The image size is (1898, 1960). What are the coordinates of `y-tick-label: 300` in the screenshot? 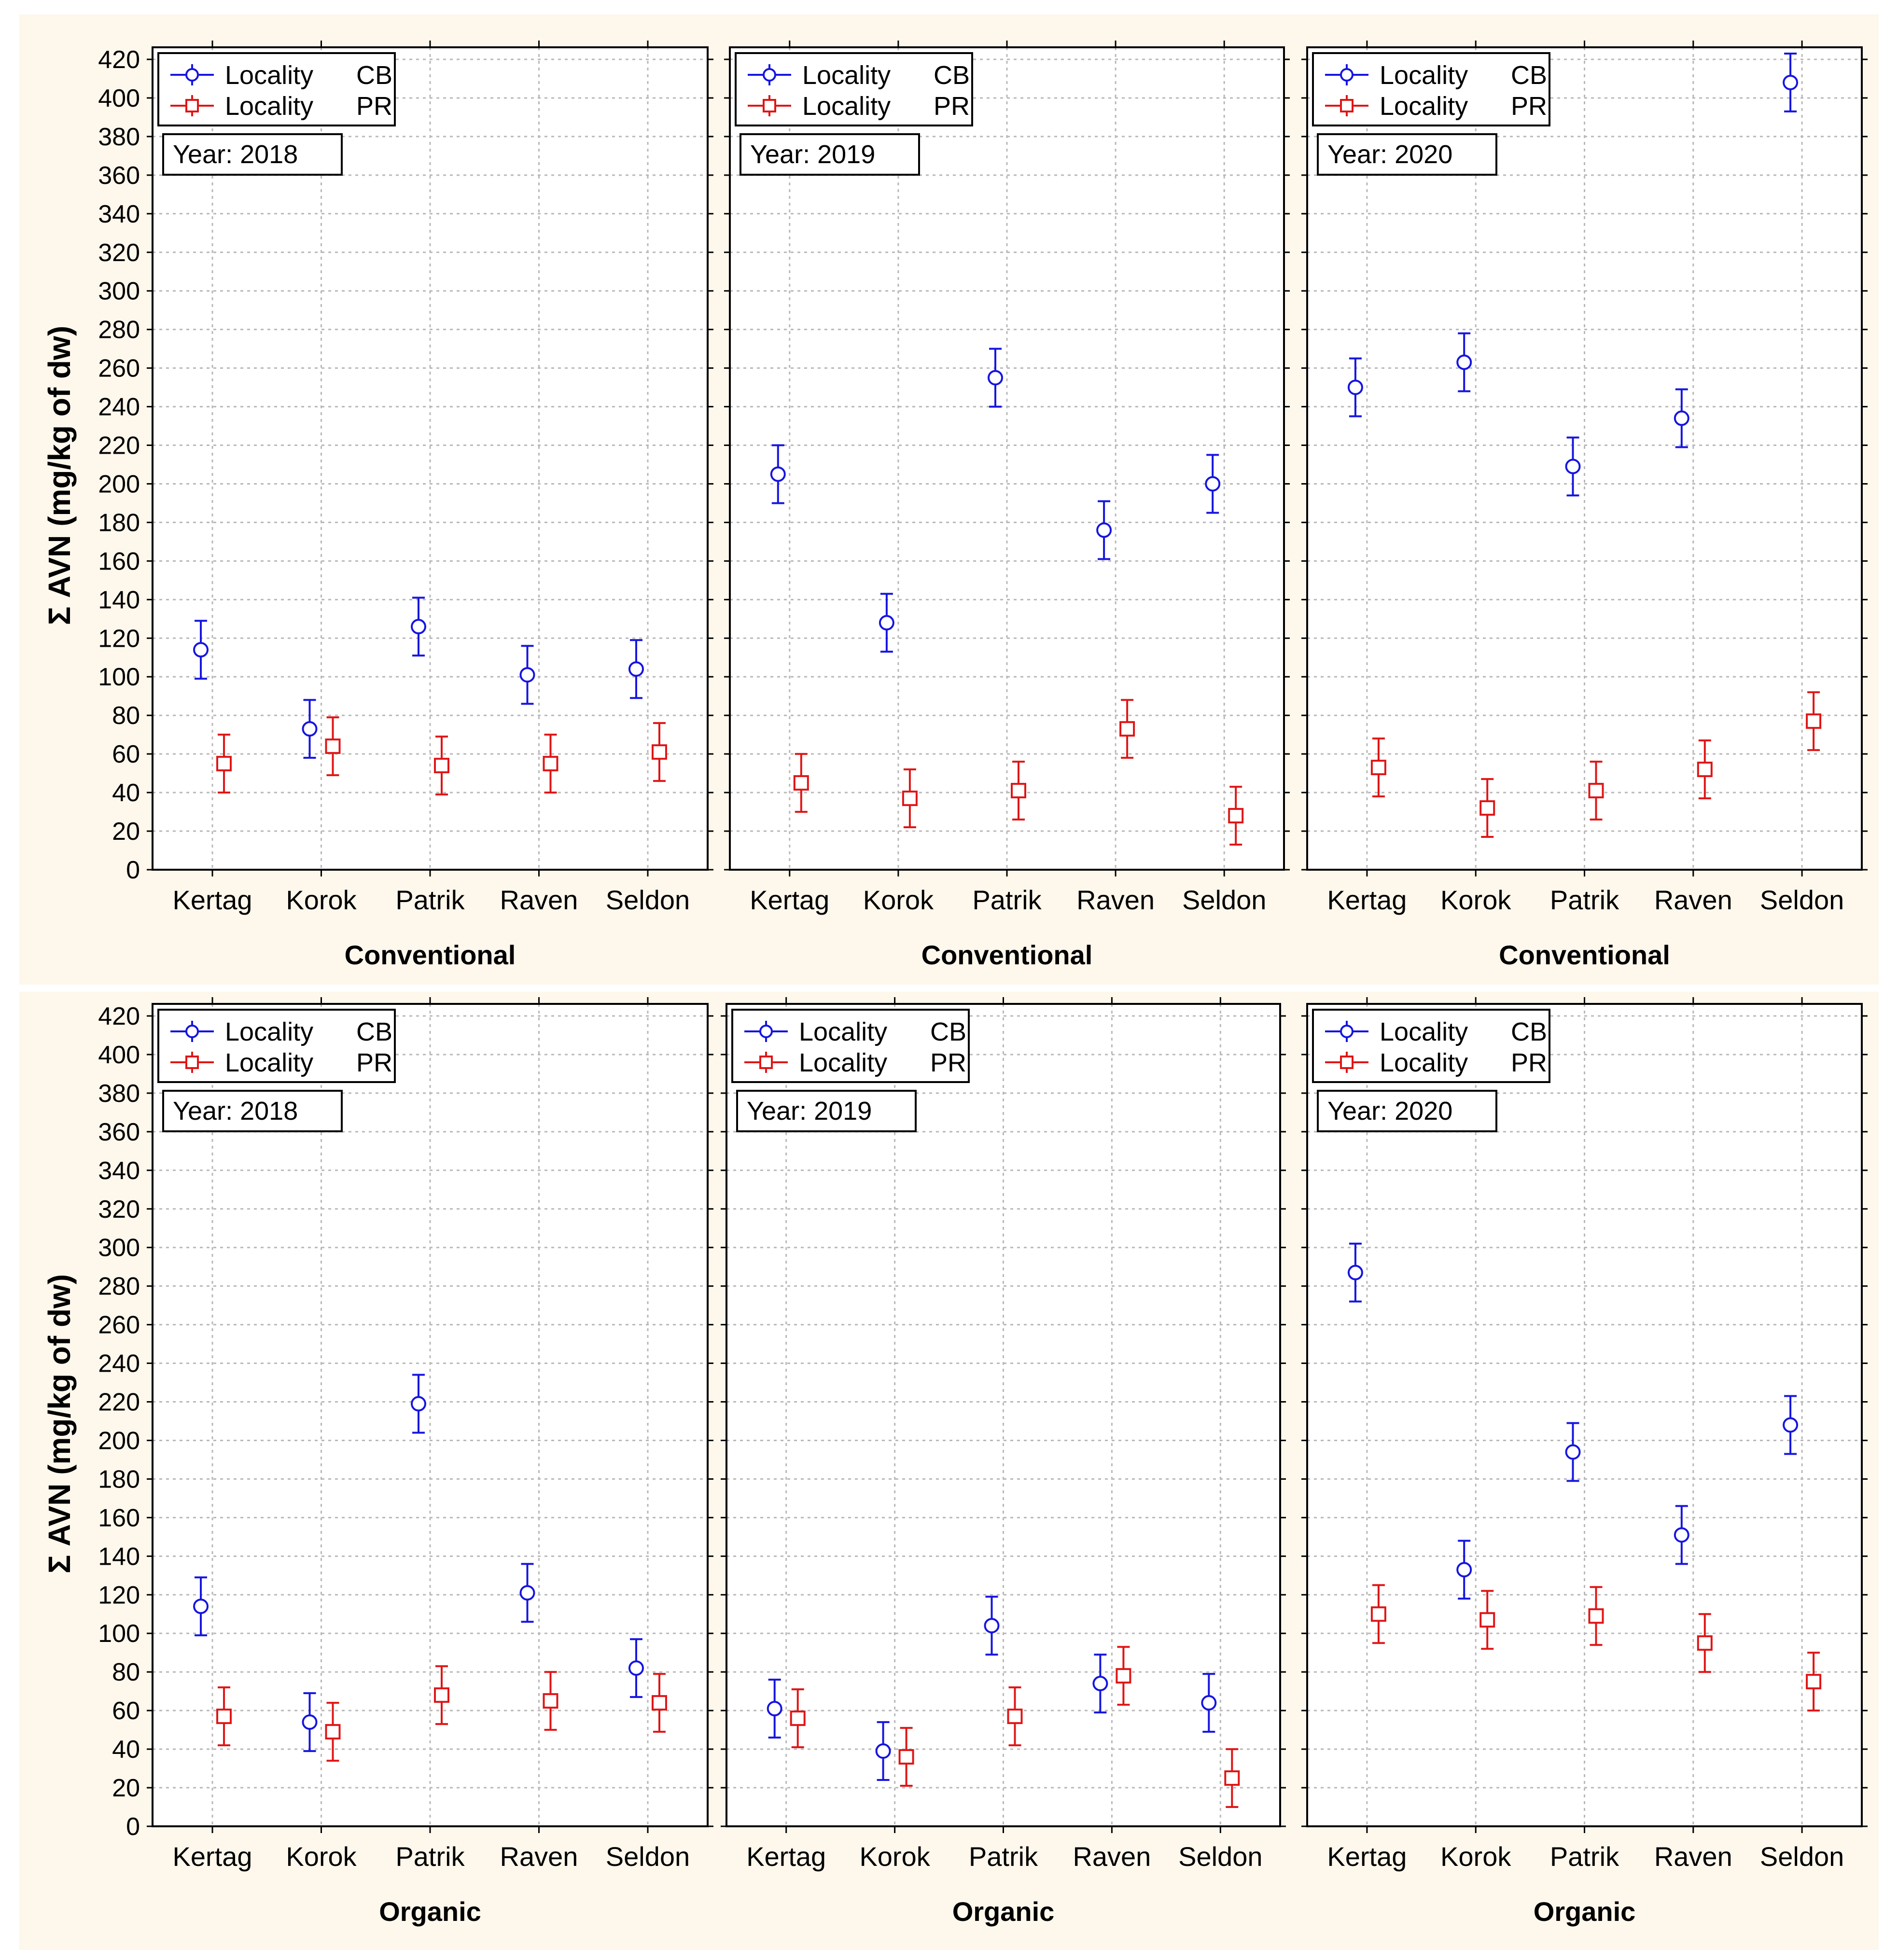 It's located at (119, 292).